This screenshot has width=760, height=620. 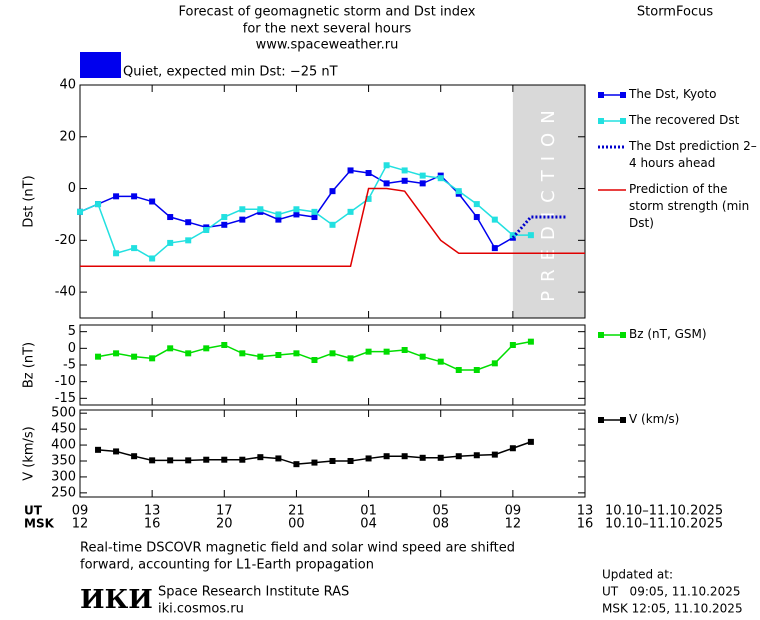 What do you see at coordinates (440, 511) in the screenshot?
I see `x-tick-label: 05` at bounding box center [440, 511].